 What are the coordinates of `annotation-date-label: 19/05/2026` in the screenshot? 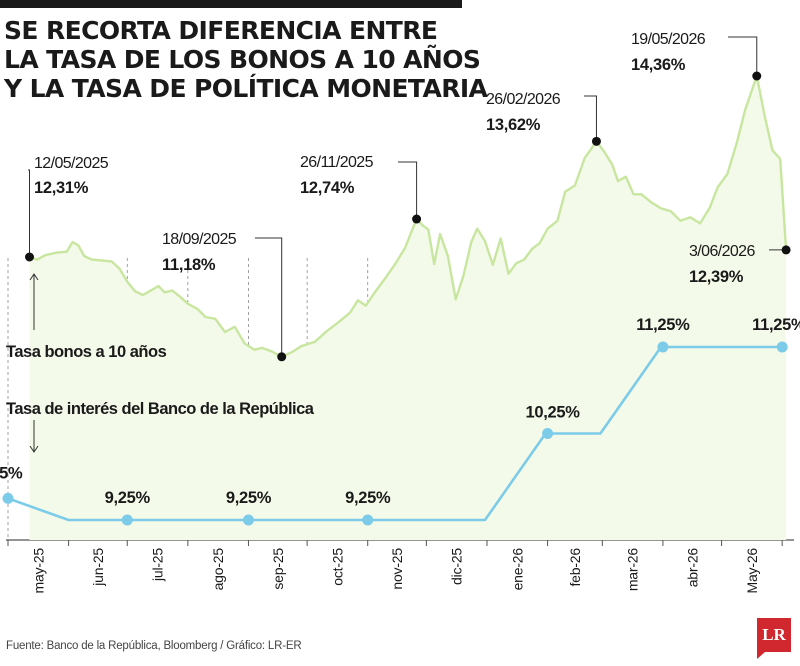 It's located at (668, 39).